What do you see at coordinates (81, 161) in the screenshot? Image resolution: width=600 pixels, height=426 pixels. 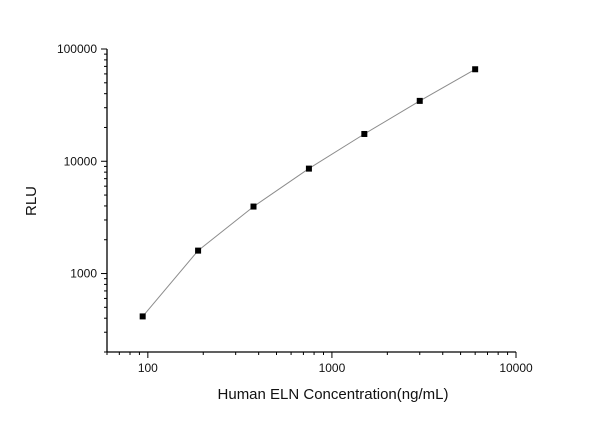 I see `y-tick-label: 10000` at bounding box center [81, 161].